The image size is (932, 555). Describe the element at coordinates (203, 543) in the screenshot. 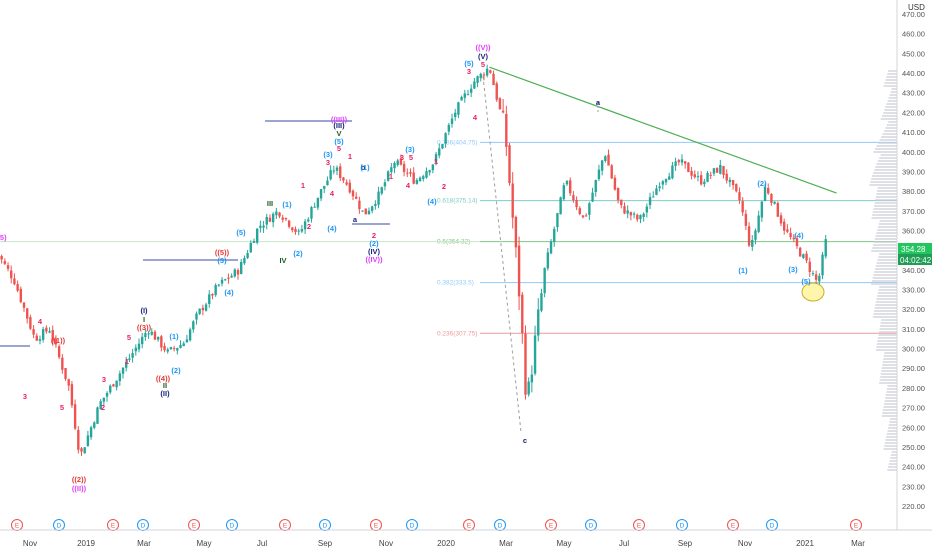

I see `x-tick-label: May` at that location.